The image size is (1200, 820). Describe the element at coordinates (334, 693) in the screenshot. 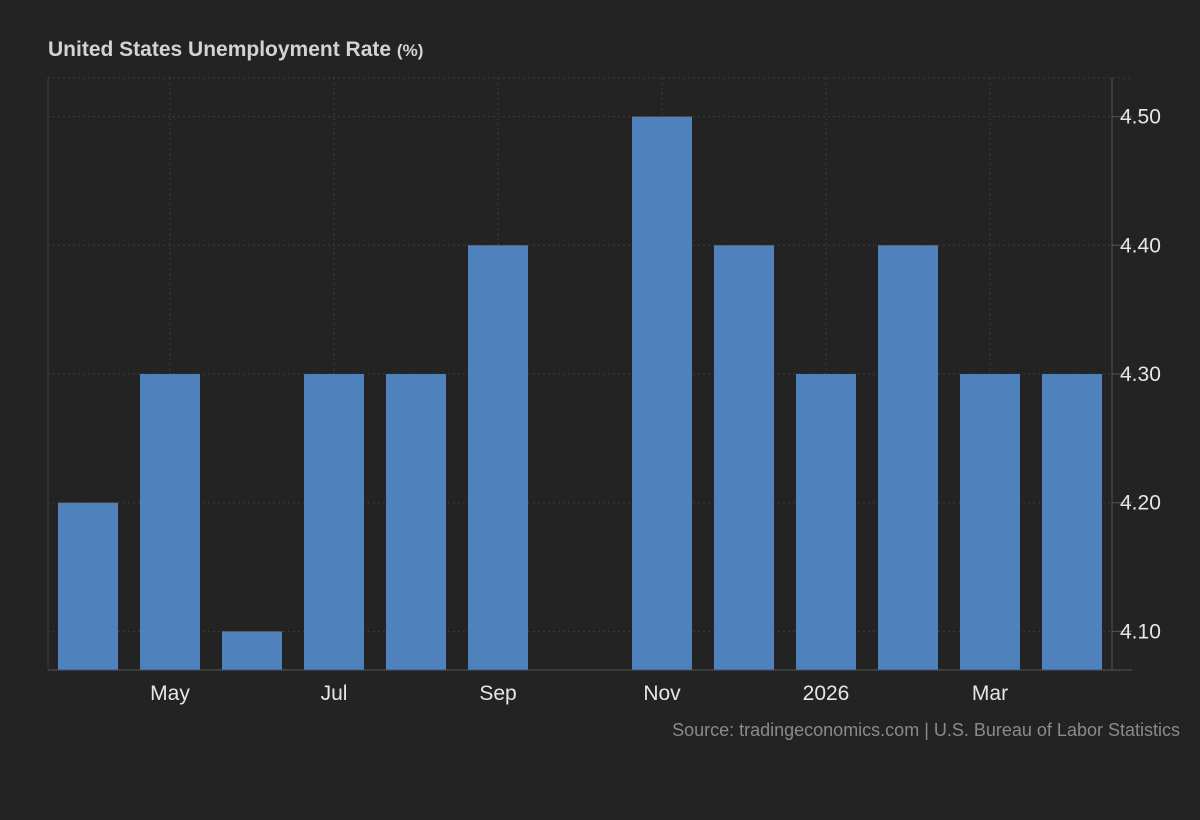

I see `x-tick-label: Jul` at that location.